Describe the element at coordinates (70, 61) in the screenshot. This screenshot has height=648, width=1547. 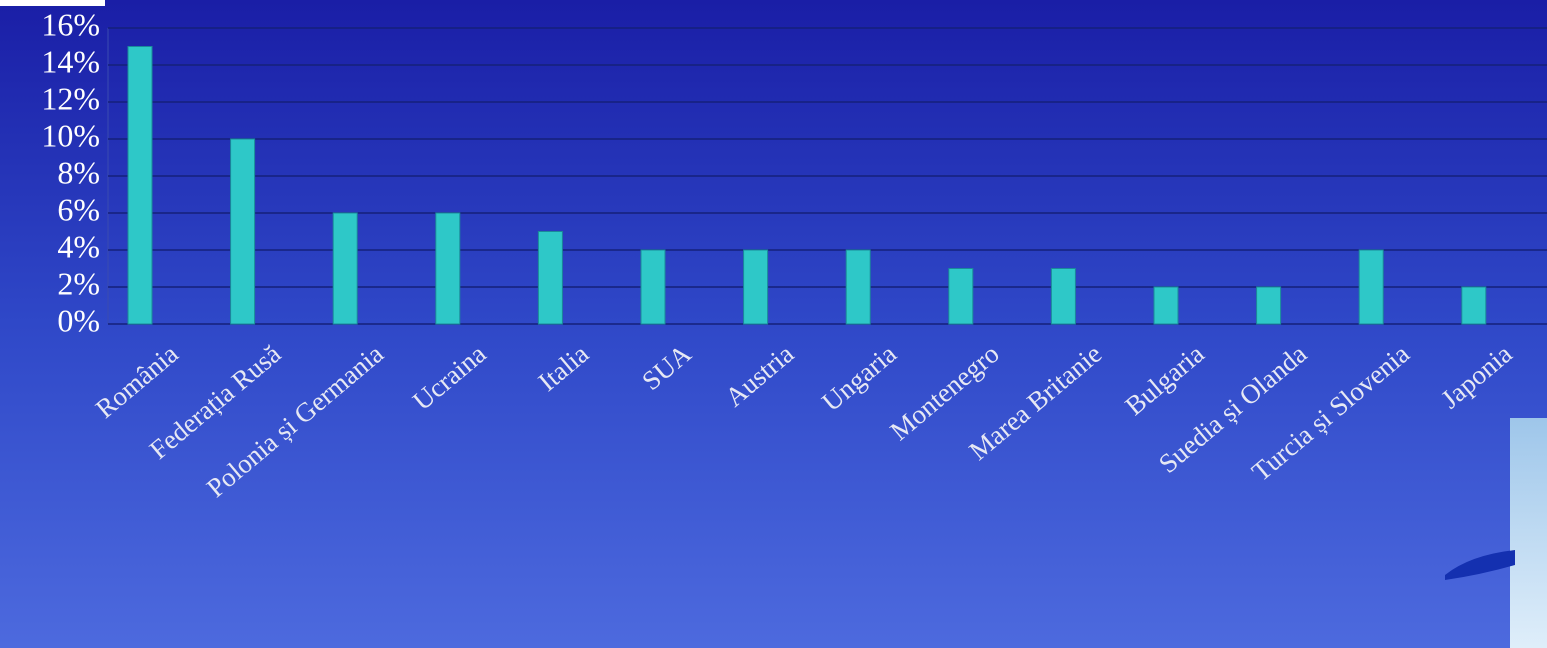
I see `y-tick-label: 14%` at that location.